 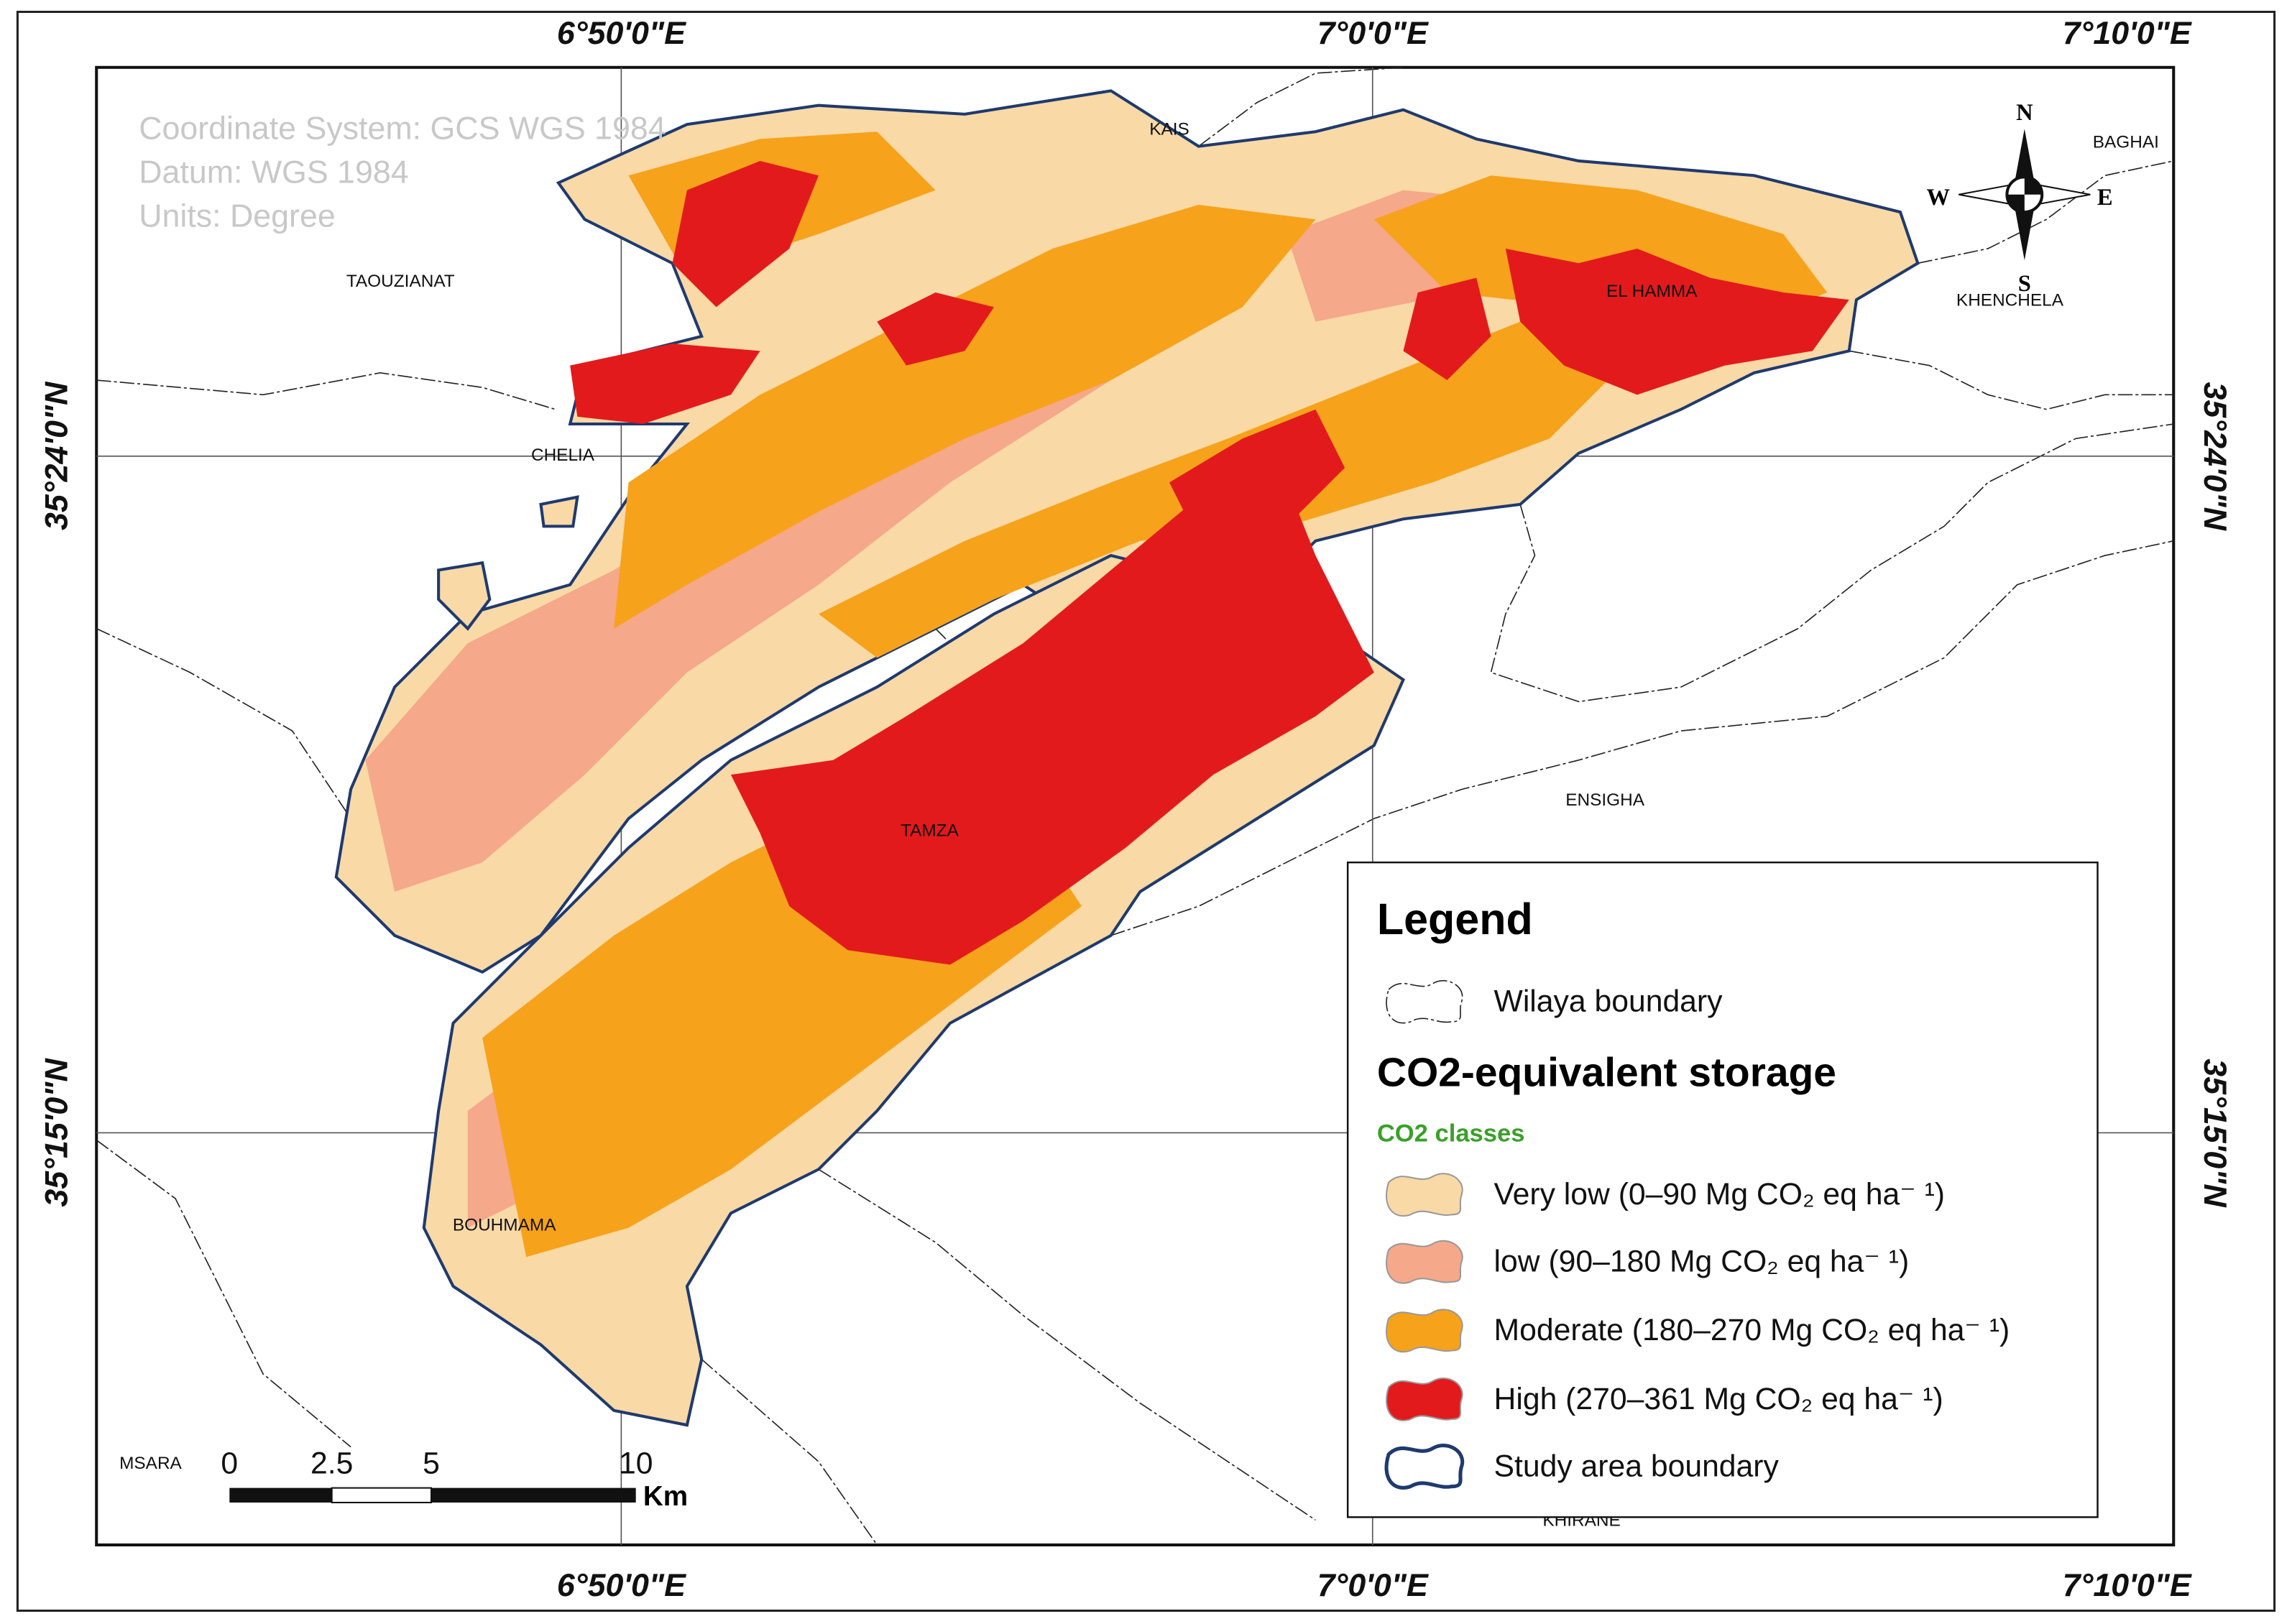 What do you see at coordinates (2126, 142) in the screenshot?
I see `place-label: BAGHAI` at bounding box center [2126, 142].